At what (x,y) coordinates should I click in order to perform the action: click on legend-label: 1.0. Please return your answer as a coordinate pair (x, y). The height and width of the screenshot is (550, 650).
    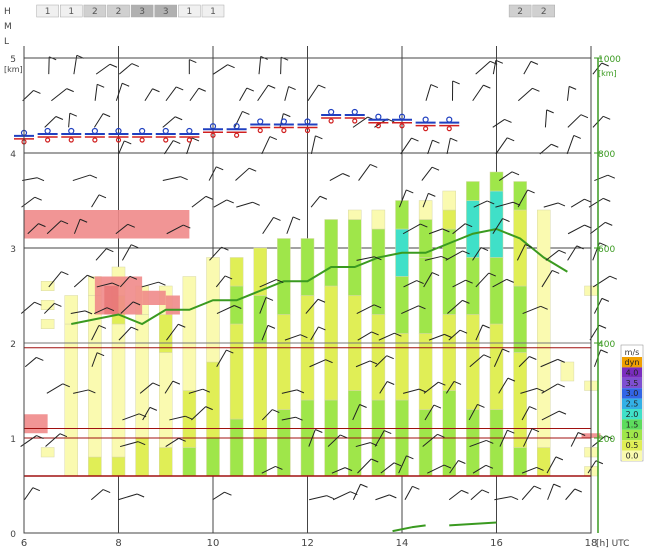
    Looking at the image, I should click on (632, 435).